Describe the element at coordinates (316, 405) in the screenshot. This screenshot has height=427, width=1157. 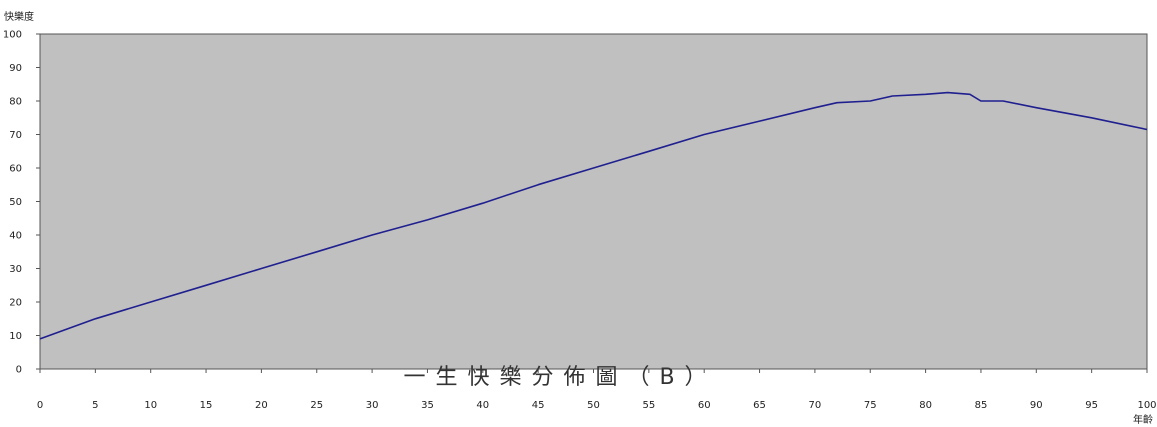
I see `x-tick-label: 25` at that location.